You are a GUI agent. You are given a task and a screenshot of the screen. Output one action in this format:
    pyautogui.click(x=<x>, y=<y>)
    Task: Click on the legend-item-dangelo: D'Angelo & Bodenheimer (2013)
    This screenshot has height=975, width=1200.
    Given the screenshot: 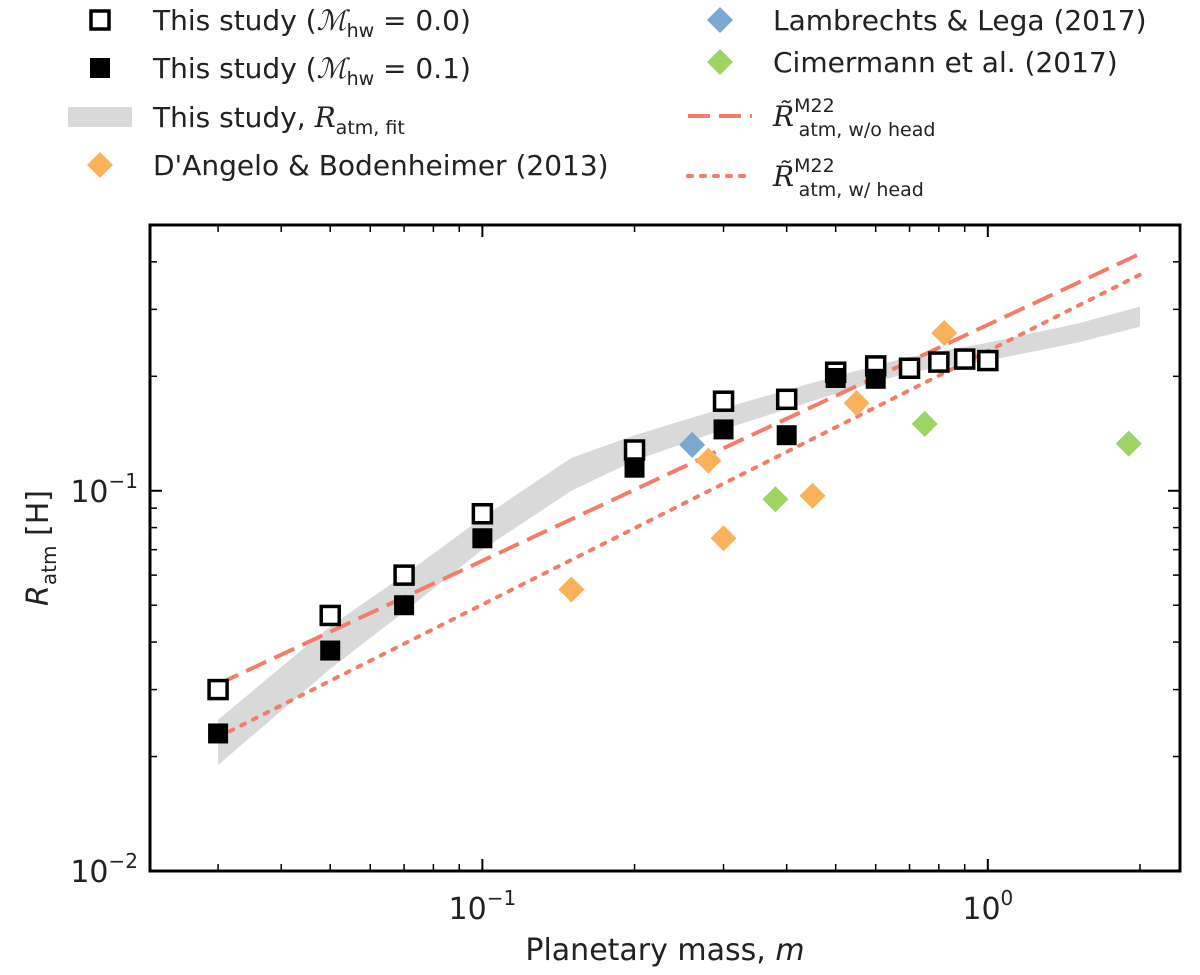 What is the action you would take?
    pyautogui.click(x=348, y=165)
    